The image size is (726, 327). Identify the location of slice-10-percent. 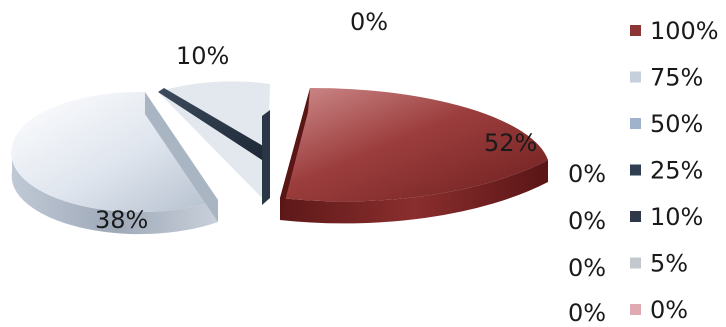
(214, 143).